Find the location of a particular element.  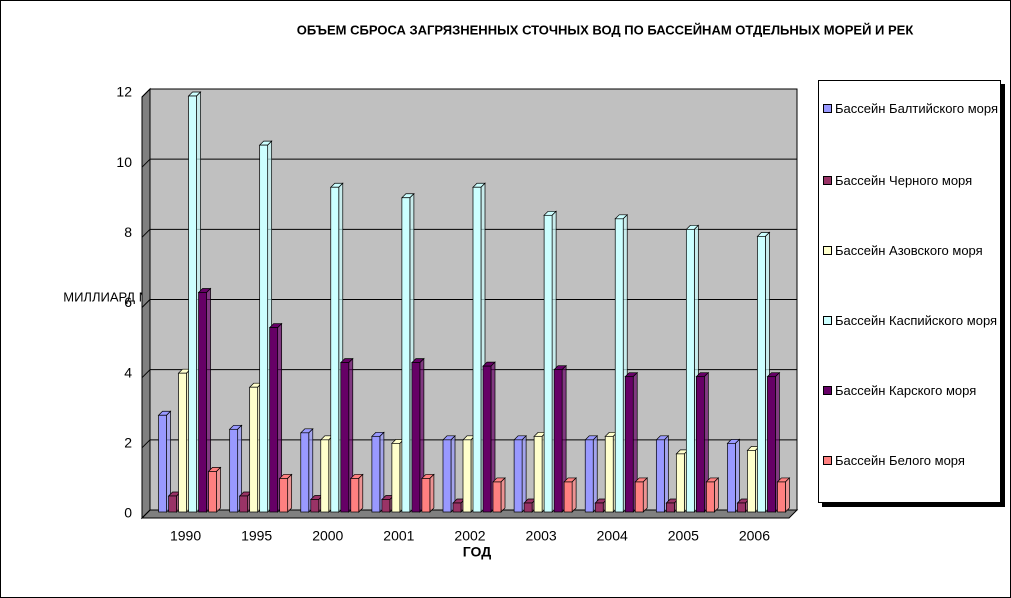

legend-entry: Бассейн Каспийского моря is located at coordinates (911, 321).